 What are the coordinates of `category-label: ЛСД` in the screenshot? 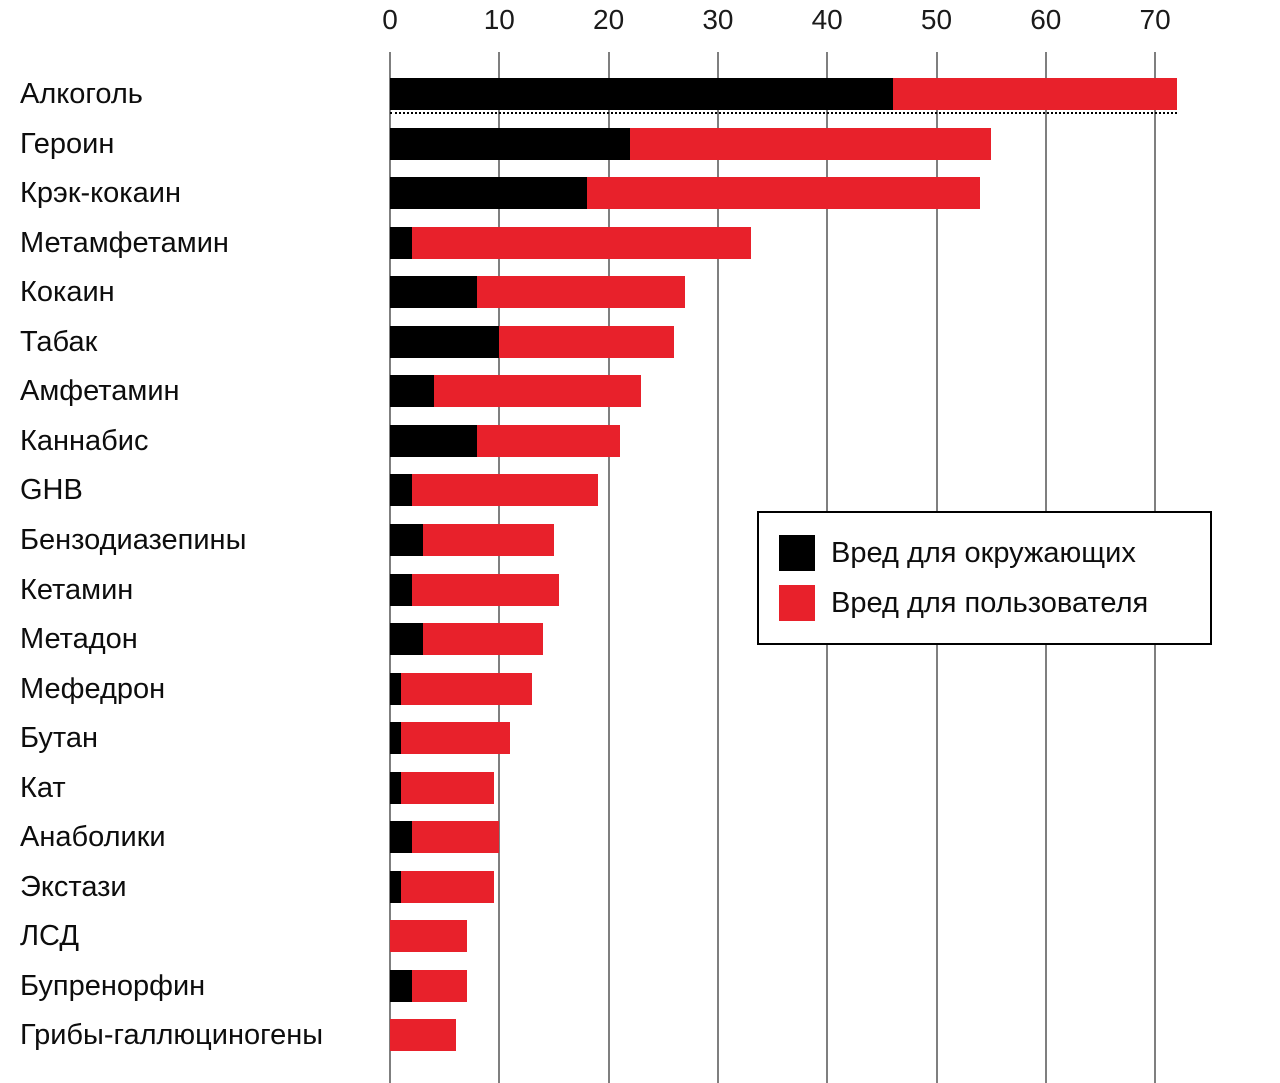 It's located at (49, 936).